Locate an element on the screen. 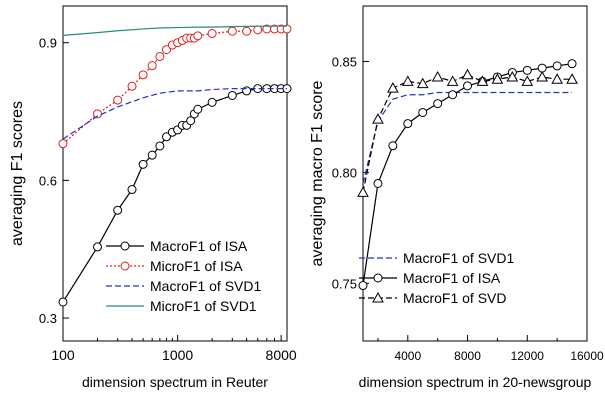 This screenshot has width=605, height=394. left-legend-entry: MacroF1 of ISA is located at coordinates (177, 246).